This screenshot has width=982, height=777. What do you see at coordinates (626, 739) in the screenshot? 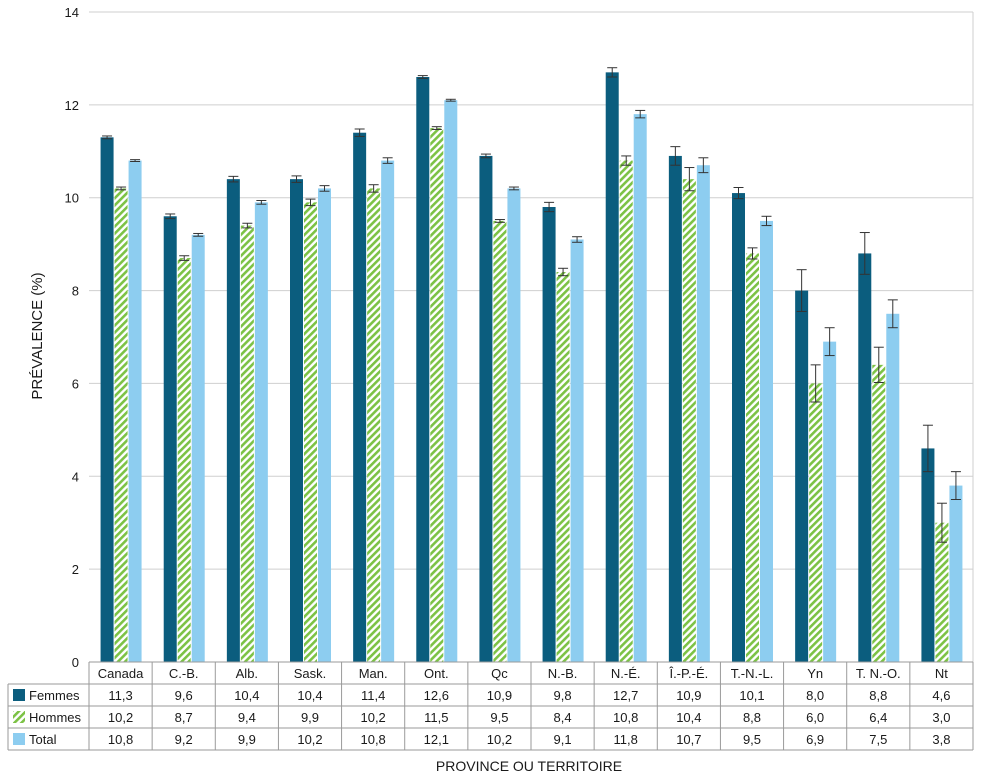
I see `data-label: 11,8` at bounding box center [626, 739].